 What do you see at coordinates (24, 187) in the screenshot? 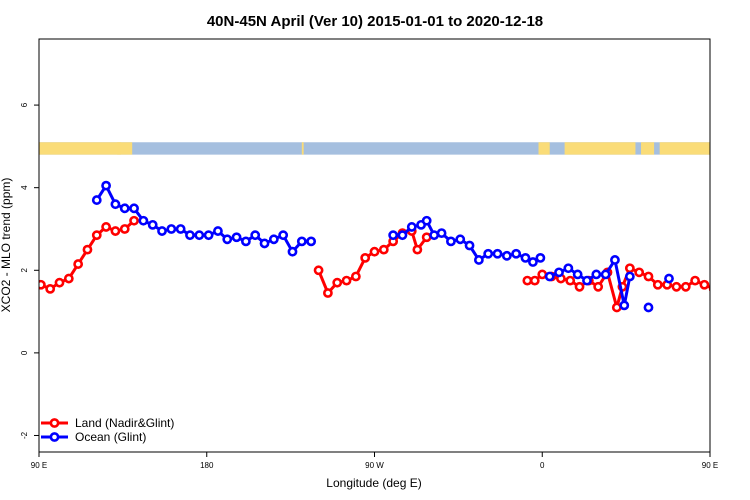
I see `y-tick-label: 4` at bounding box center [24, 187].